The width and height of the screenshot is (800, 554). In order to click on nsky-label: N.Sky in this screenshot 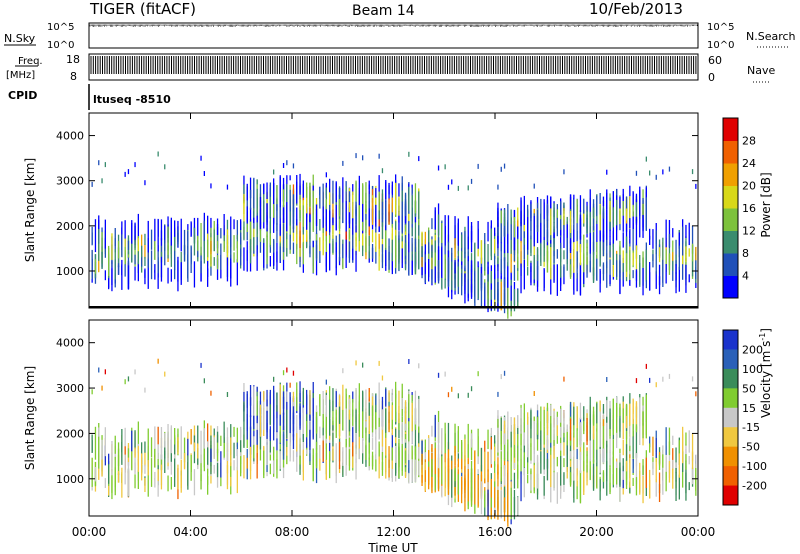, I will do `click(20, 38)`.